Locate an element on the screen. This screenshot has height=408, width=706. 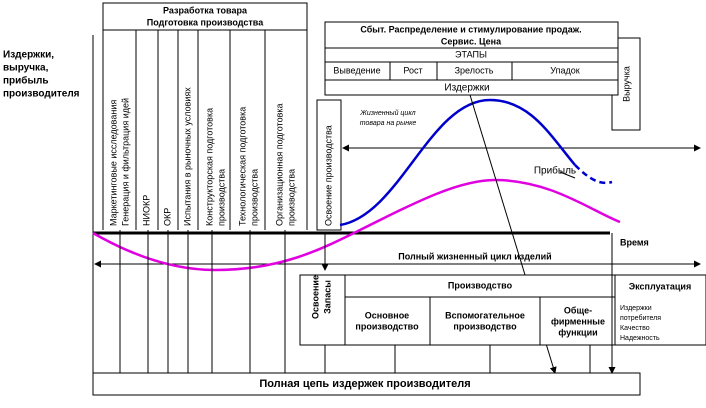
exploitation-item: Издержки is located at coordinates (636, 308).